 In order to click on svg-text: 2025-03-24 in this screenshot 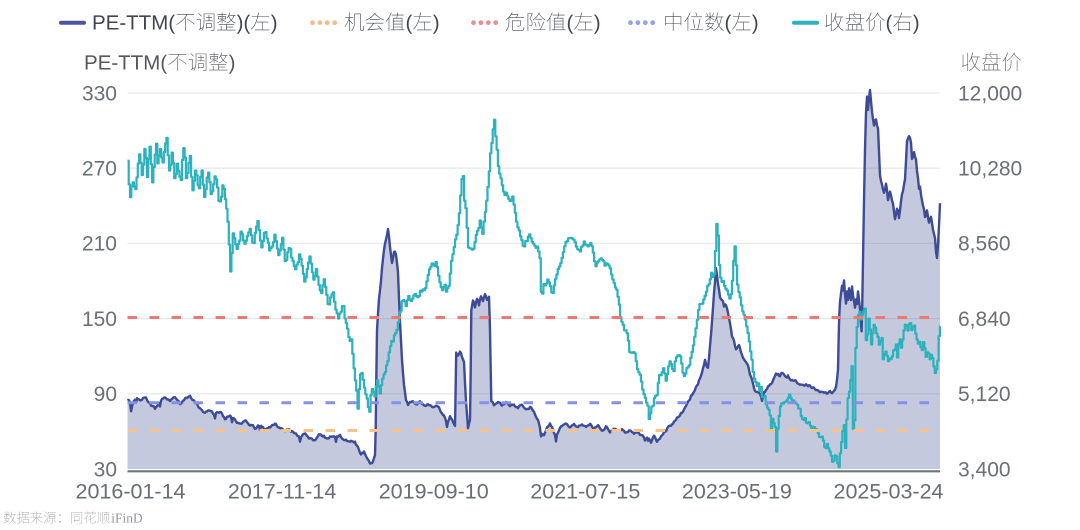, I will do `click(889, 492)`.